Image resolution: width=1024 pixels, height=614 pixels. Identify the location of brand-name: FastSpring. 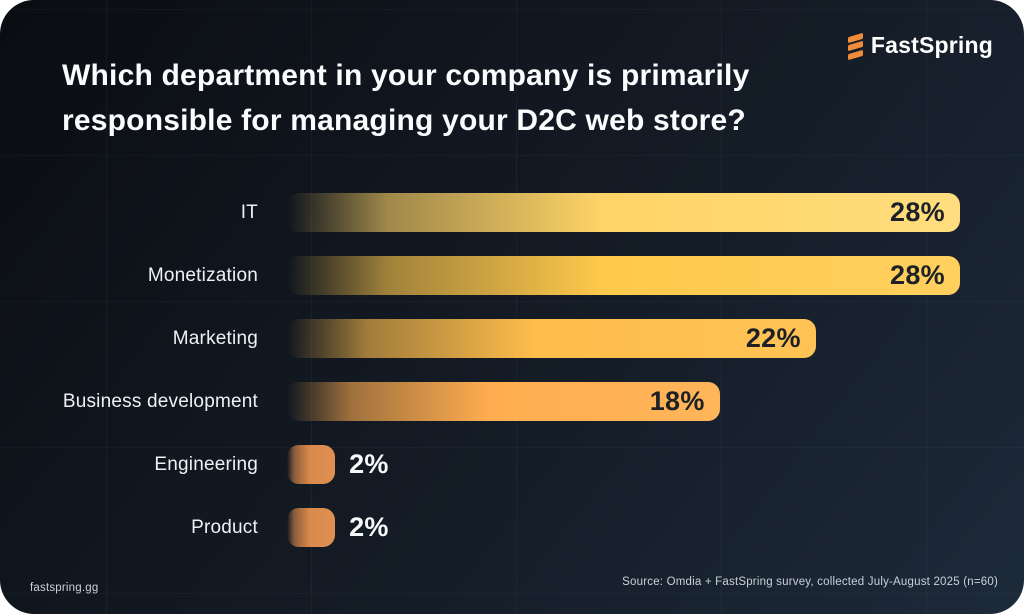
(931, 45).